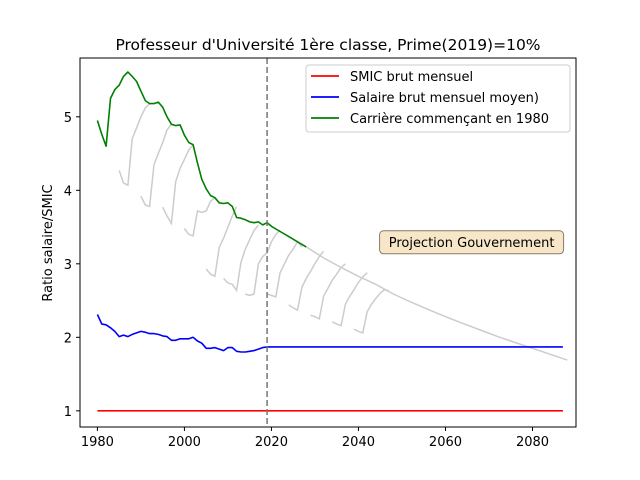 Image resolution: width=640 pixels, height=480 pixels. I want to click on y-tick-label: 3, so click(68, 265).